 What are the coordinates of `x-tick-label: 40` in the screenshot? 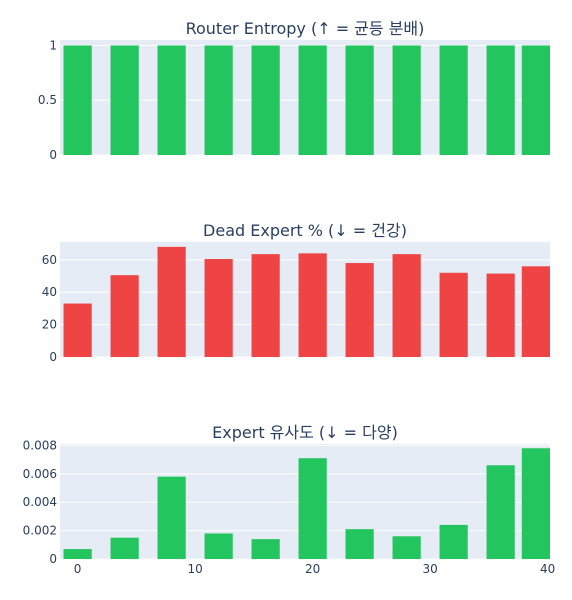 It's located at (547, 569).